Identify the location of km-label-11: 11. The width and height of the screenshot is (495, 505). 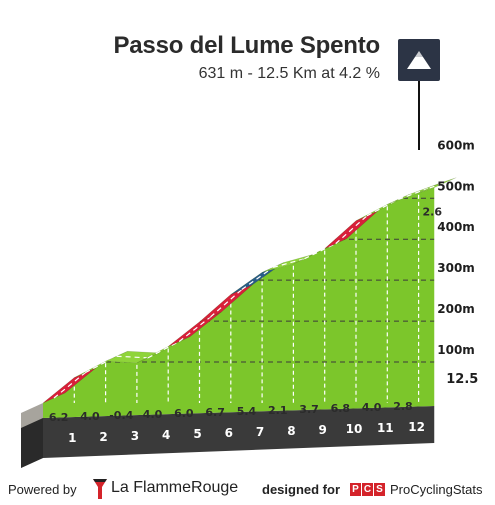
(385, 428).